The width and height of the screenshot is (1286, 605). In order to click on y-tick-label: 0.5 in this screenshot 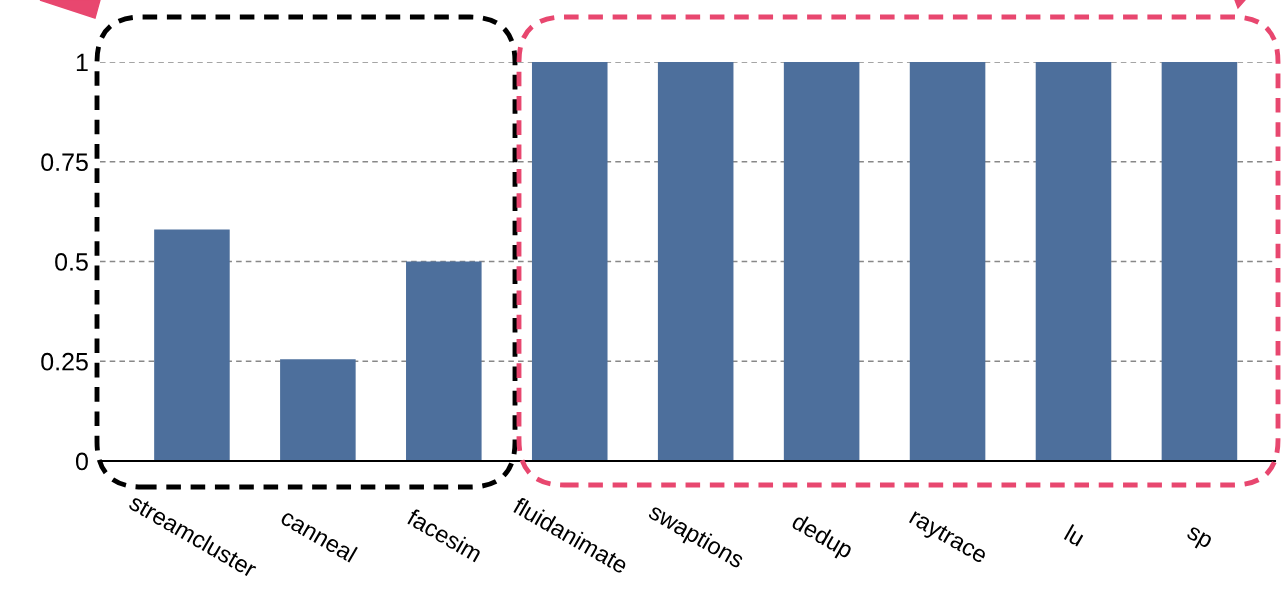, I will do `click(71, 262)`.